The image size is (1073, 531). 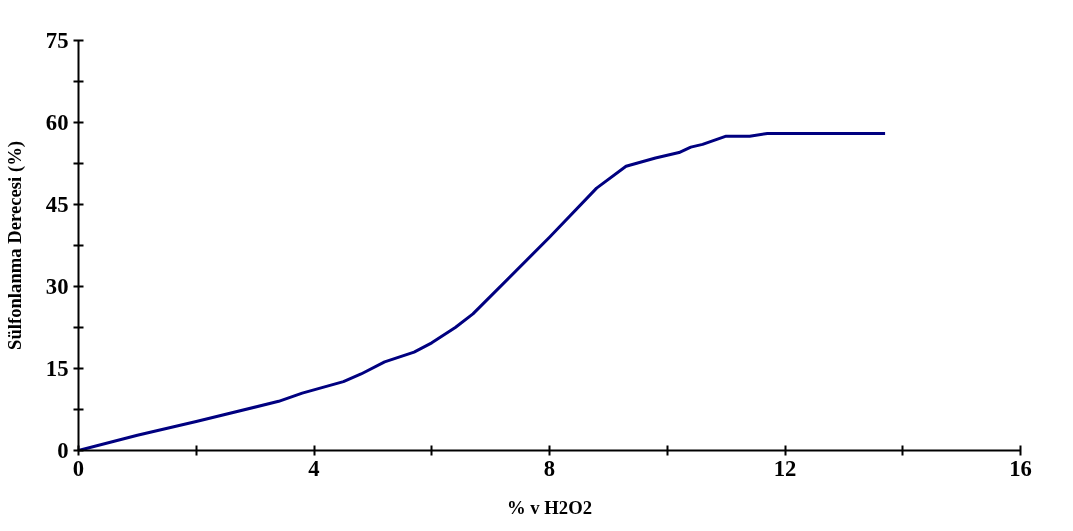 What do you see at coordinates (314, 468) in the screenshot?
I see `x-tick-label: 4` at bounding box center [314, 468].